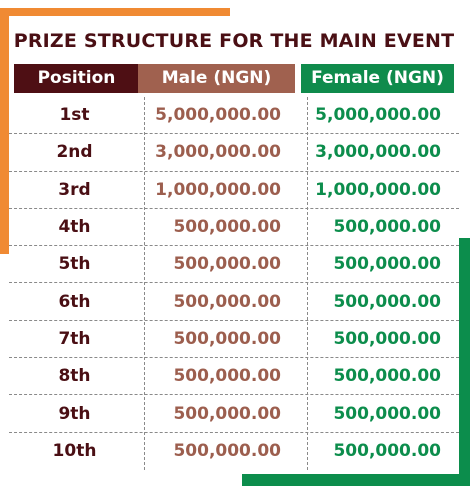 The image size is (473, 492). I want to click on position-cell: 7th, so click(74, 338).